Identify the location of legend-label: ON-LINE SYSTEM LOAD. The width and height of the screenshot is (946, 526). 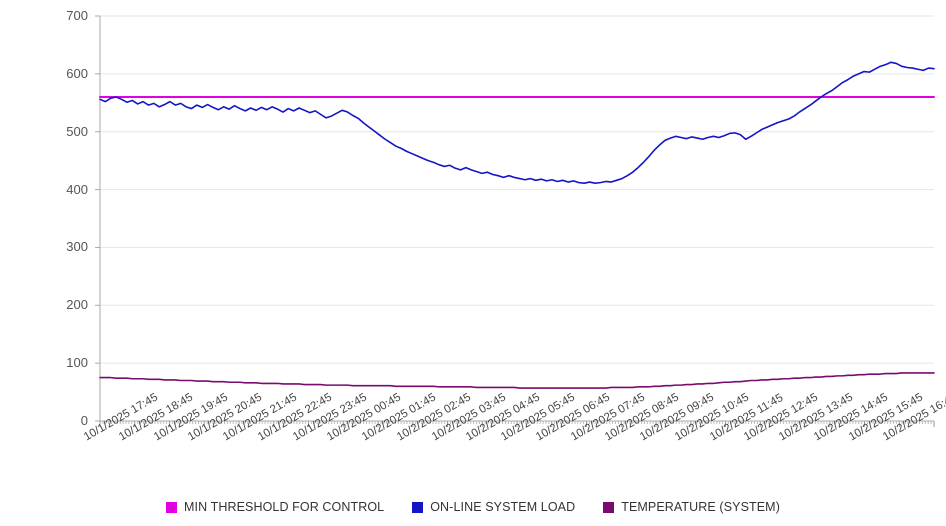
(503, 507).